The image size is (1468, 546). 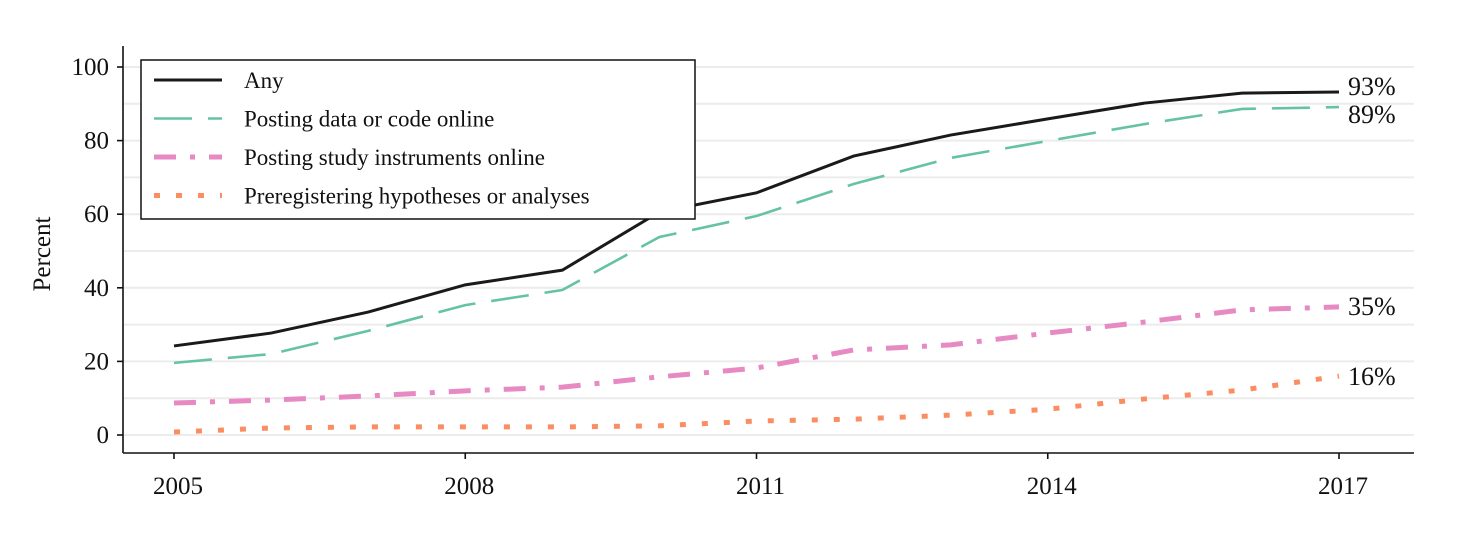 I want to click on legend-label: Preregistering hypotheses or analyses, so click(x=417, y=196).